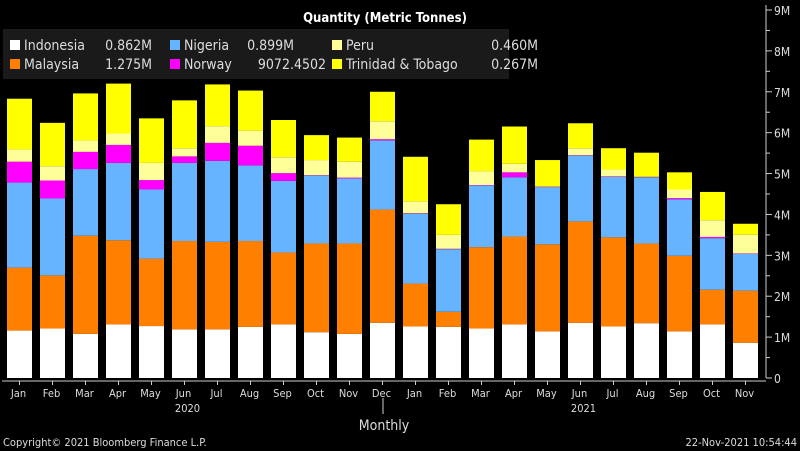  What do you see at coordinates (777, 379) in the screenshot?
I see `y-tick-label: 0` at bounding box center [777, 379].